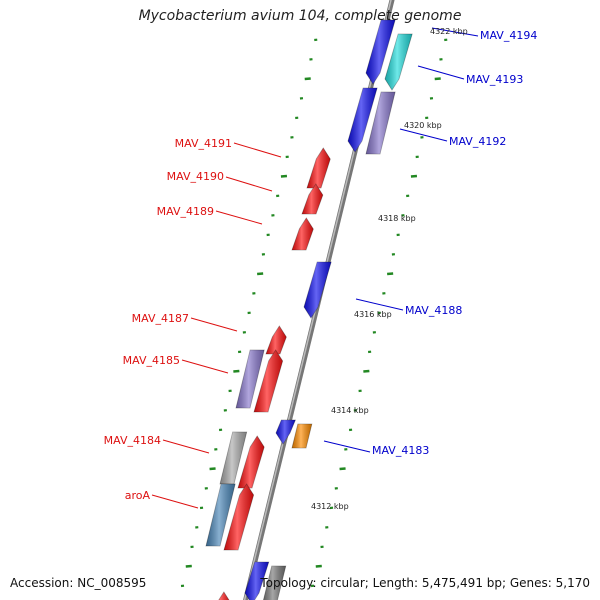  Describe the element at coordinates (249, 184) in the screenshot. I see `leader-line-mav4190` at that location.